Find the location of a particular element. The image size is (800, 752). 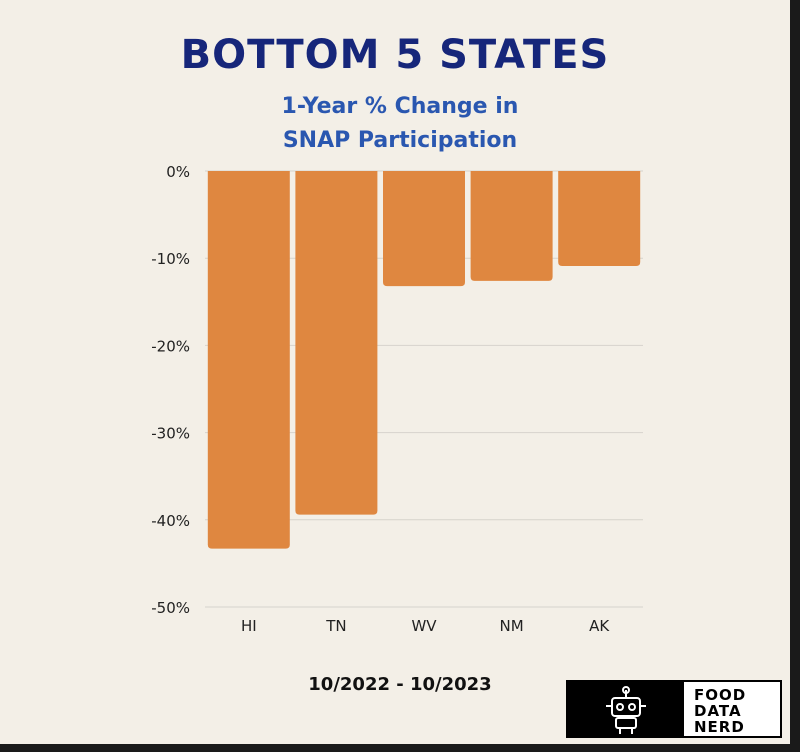

chart-subtitle-line-2: SNAP Participation is located at coordinates (400, 140).